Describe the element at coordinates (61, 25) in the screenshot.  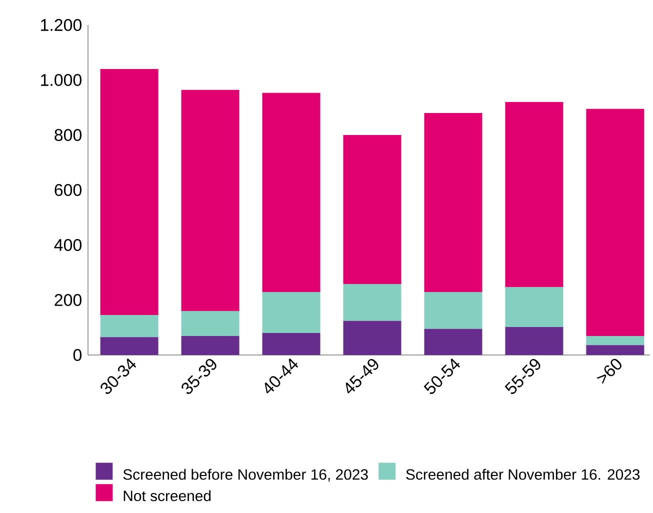
I see `y-tick-label: 1.200` at that location.